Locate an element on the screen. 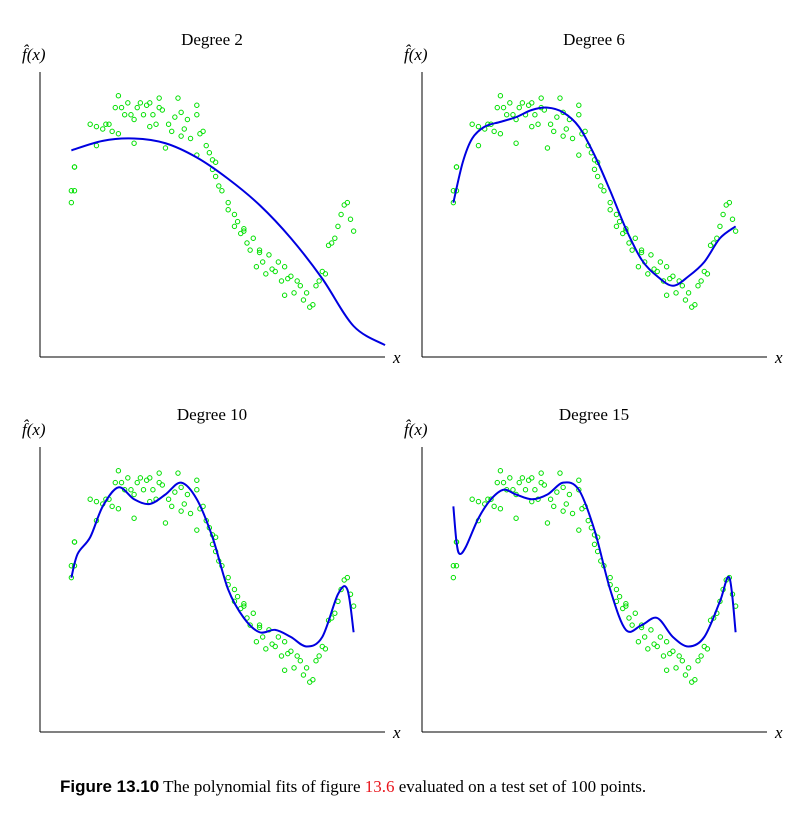 The image size is (801, 833). fit-curve is located at coordinates (228, 242).